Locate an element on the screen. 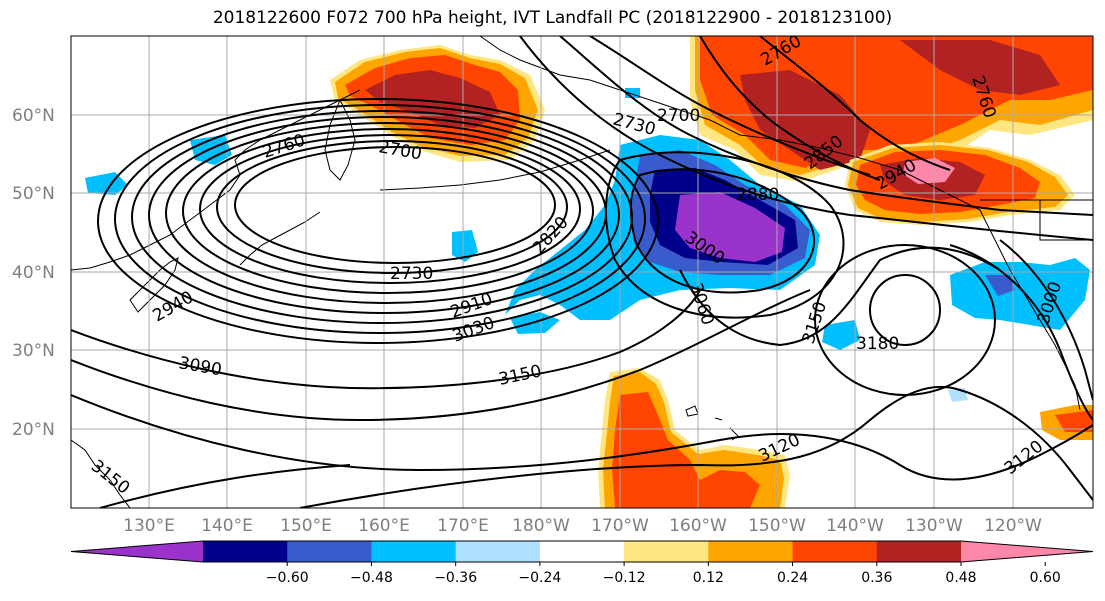  japan-coast is located at coordinates (154, 285).